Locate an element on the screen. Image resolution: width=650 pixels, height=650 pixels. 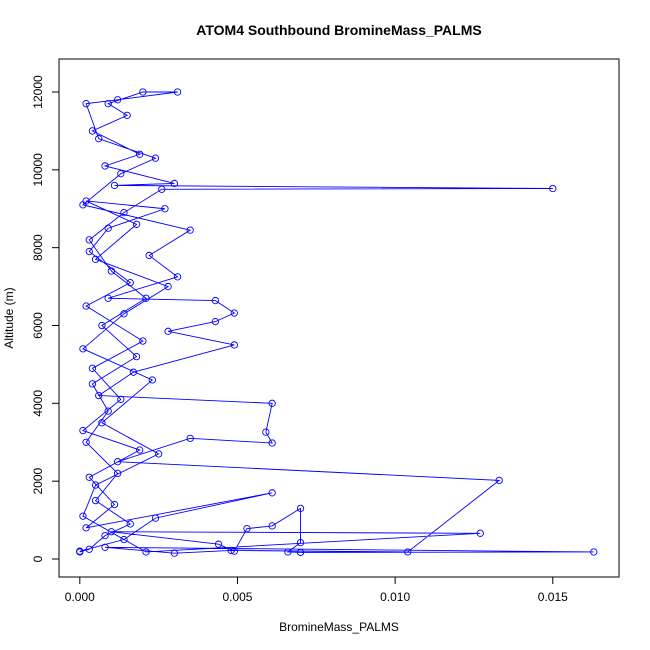
y-tick-label: 2000 is located at coordinates (38, 480).